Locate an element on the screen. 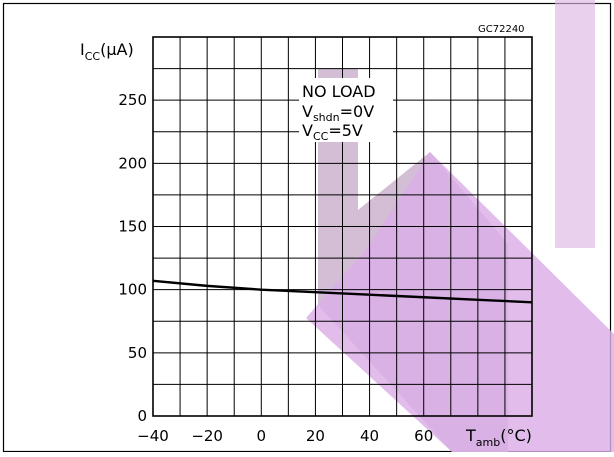  x-axis-title-main: T is located at coordinates (470, 435).